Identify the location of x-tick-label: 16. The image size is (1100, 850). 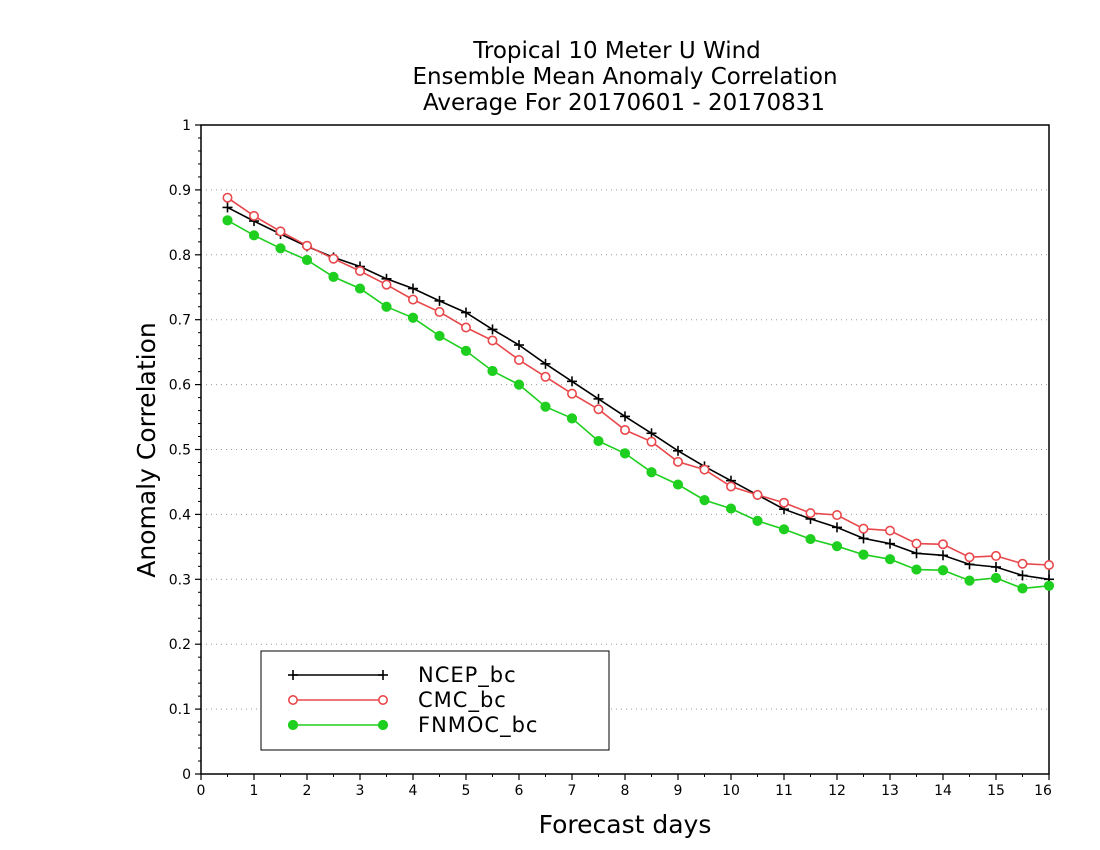
(1043, 791).